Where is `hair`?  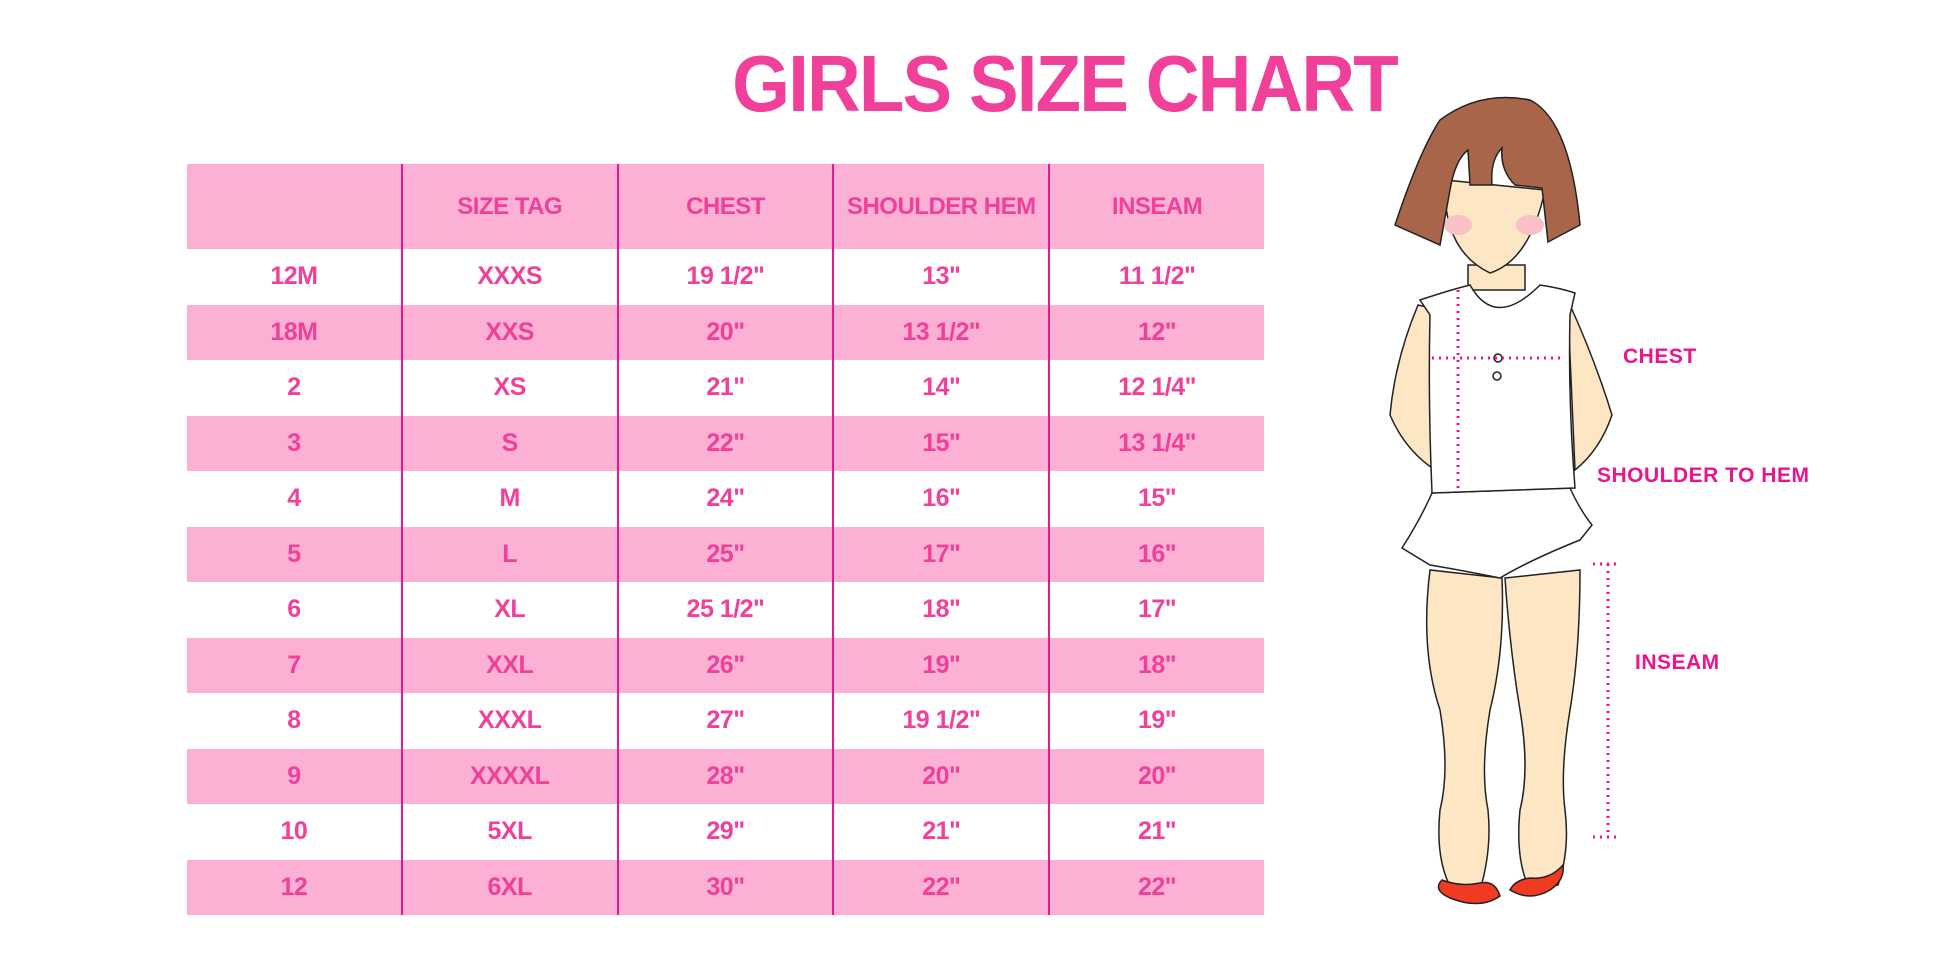 hair is located at coordinates (1487, 171).